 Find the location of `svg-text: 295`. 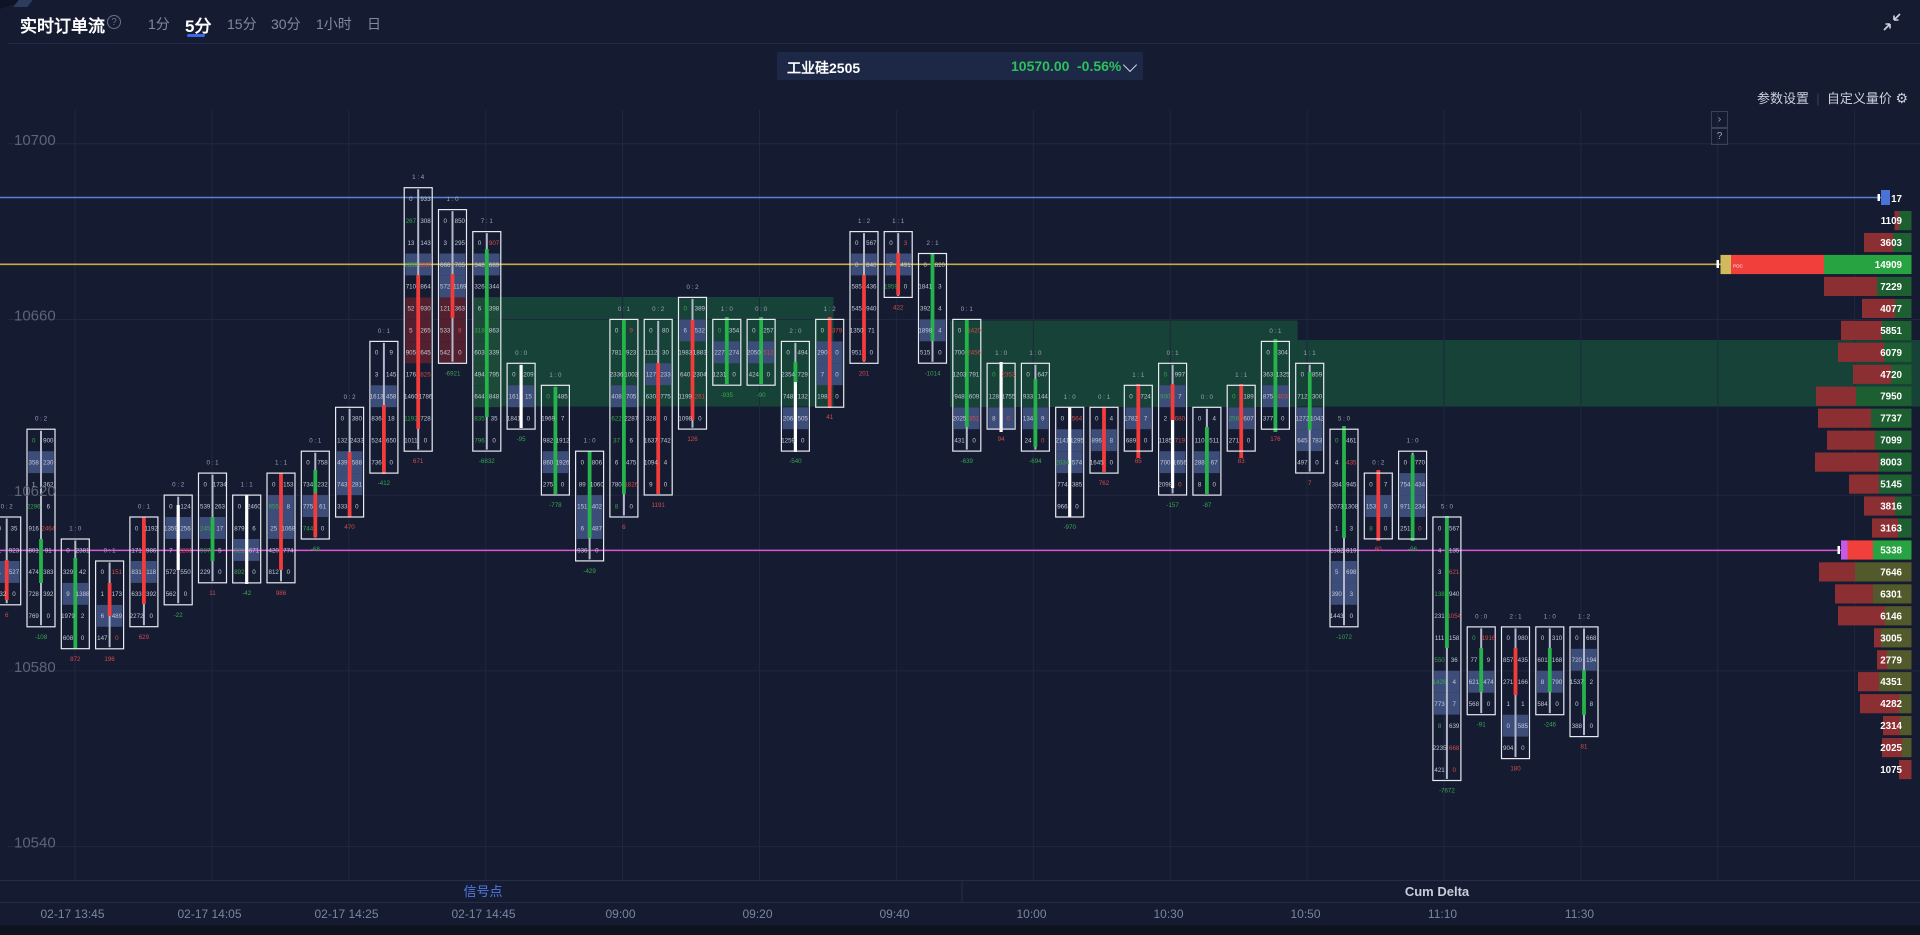

svg-text: 295 is located at coordinates (460, 243).